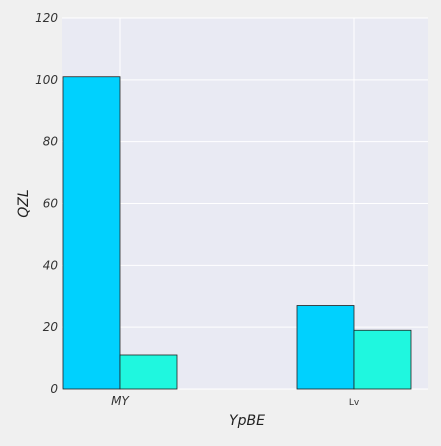 The width and height of the screenshot is (441, 446). What do you see at coordinates (46, 18) in the screenshot?
I see `y-tick-label: 120` at bounding box center [46, 18].